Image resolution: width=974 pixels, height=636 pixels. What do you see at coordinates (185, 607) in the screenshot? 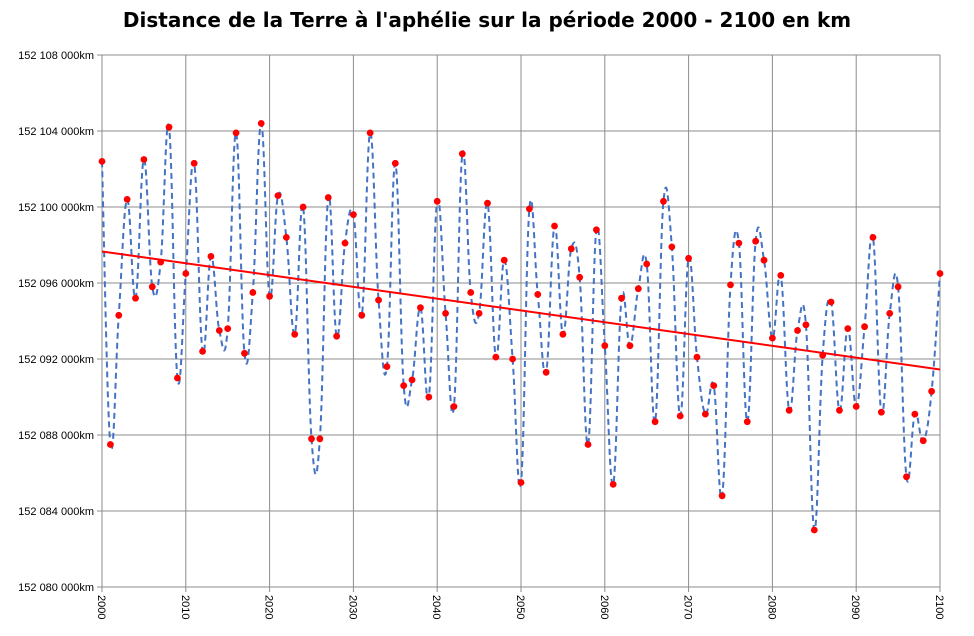
I see `x-tick-label: 2010` at bounding box center [185, 607].